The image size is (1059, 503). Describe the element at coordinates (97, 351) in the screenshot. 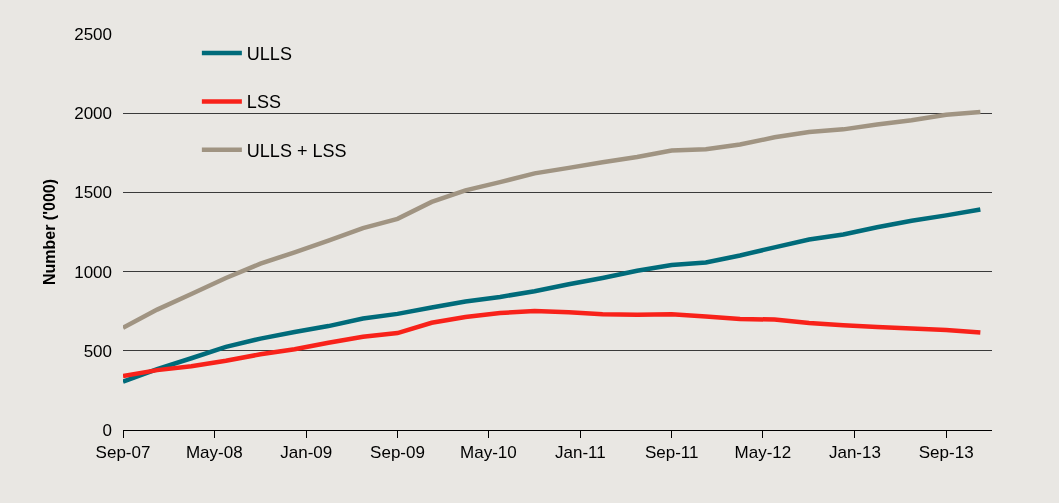

I see `y-tick-label: 500` at that location.